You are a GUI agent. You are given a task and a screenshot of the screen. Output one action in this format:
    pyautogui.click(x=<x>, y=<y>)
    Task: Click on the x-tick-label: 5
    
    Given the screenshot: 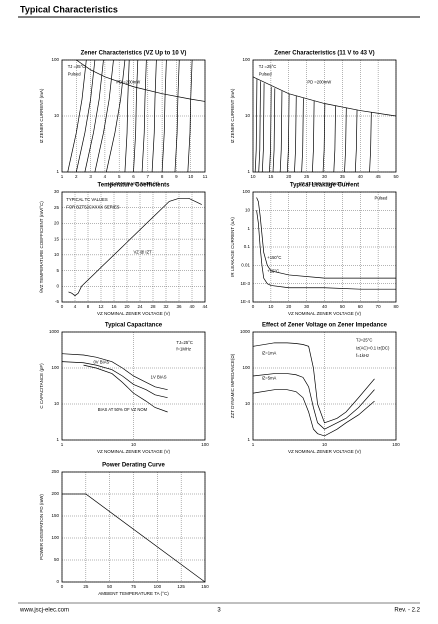 What is the action you would take?
    pyautogui.click(x=119, y=176)
    